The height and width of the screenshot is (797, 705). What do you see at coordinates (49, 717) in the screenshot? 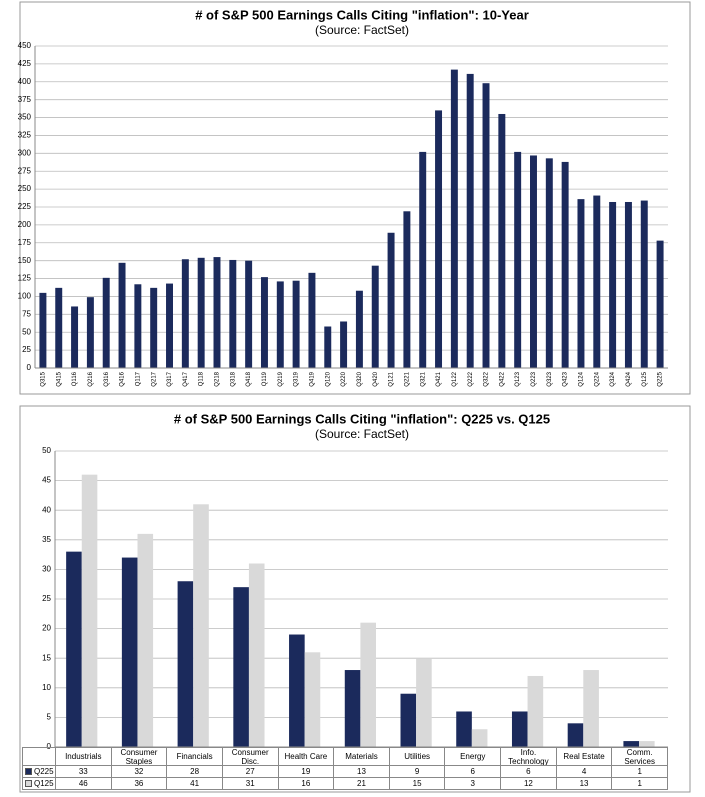
I see `y-tick-label: 5` at bounding box center [49, 717].